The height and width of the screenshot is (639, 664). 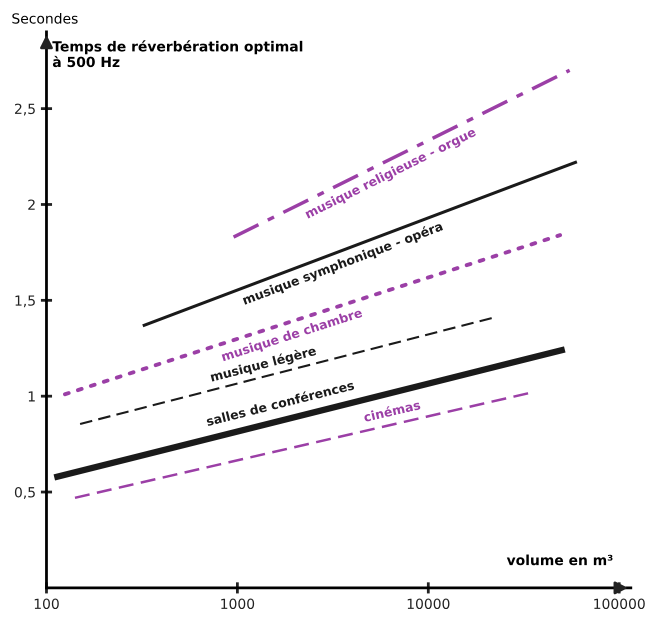 I want to click on y-tick-label: 0,5, so click(x=24, y=493).